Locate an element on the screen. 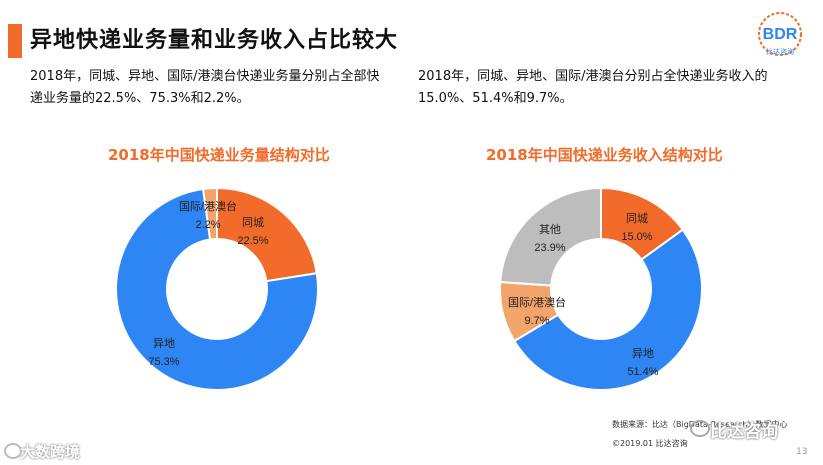  slice-value-label: 23.9% is located at coordinates (549, 248).